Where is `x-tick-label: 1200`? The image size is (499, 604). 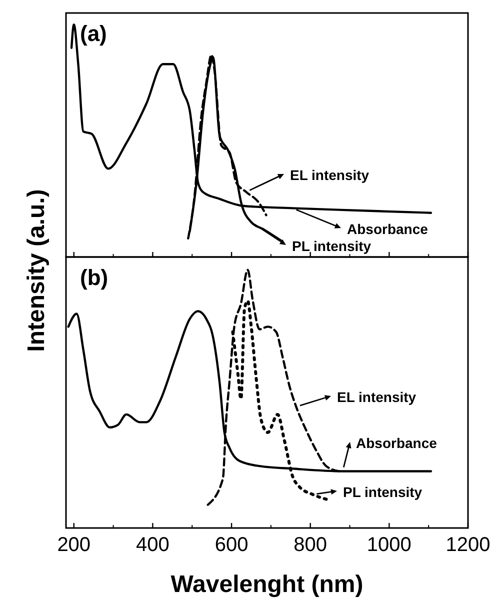 x-tick-label: 1200 is located at coordinates (468, 545).